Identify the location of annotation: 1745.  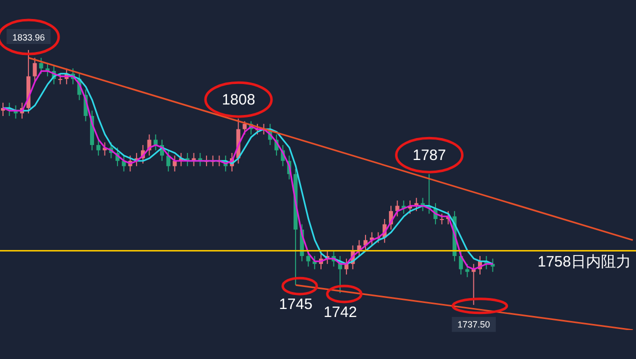
(295, 305).